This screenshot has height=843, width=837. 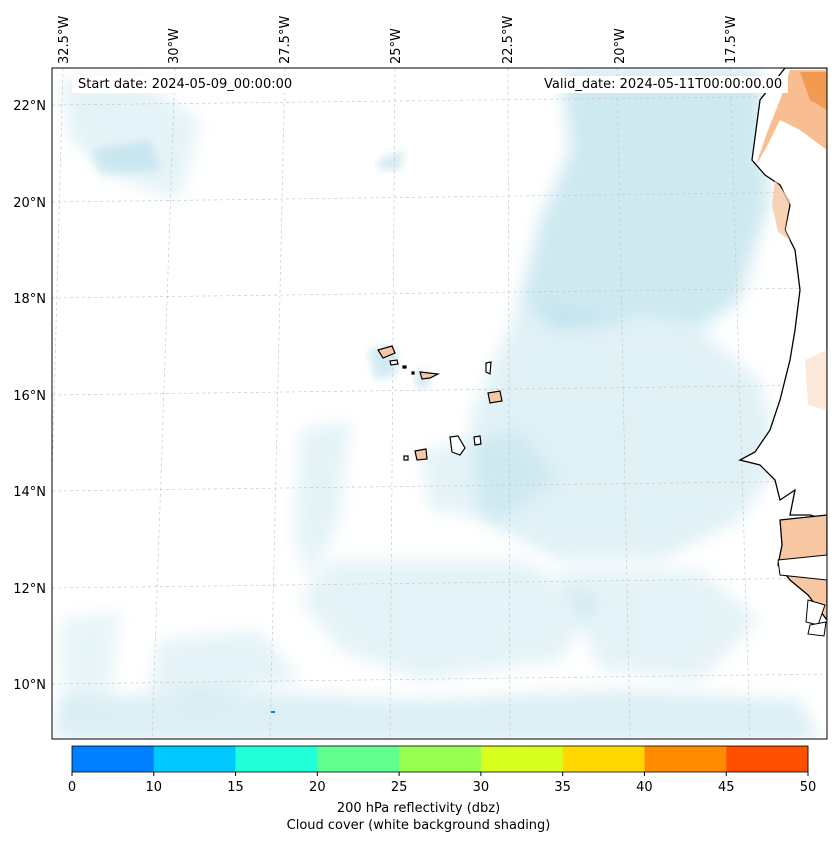 What do you see at coordinates (418, 825) in the screenshot?
I see `colorbar-subtitle: Cloud cover (white background shading)` at bounding box center [418, 825].